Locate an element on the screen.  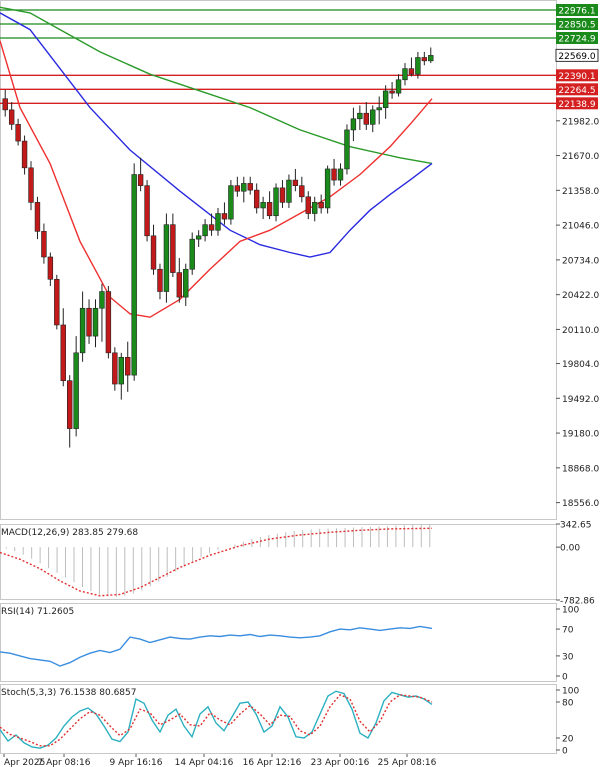
x-tick-label: 25 Apr 08:16 is located at coordinates (407, 762).